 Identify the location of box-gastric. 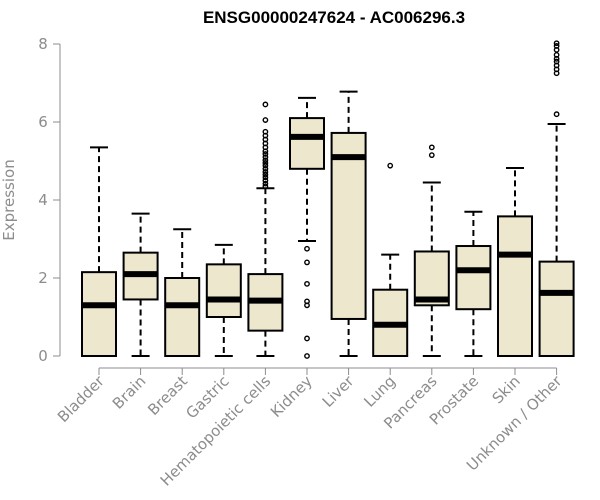
(223, 300).